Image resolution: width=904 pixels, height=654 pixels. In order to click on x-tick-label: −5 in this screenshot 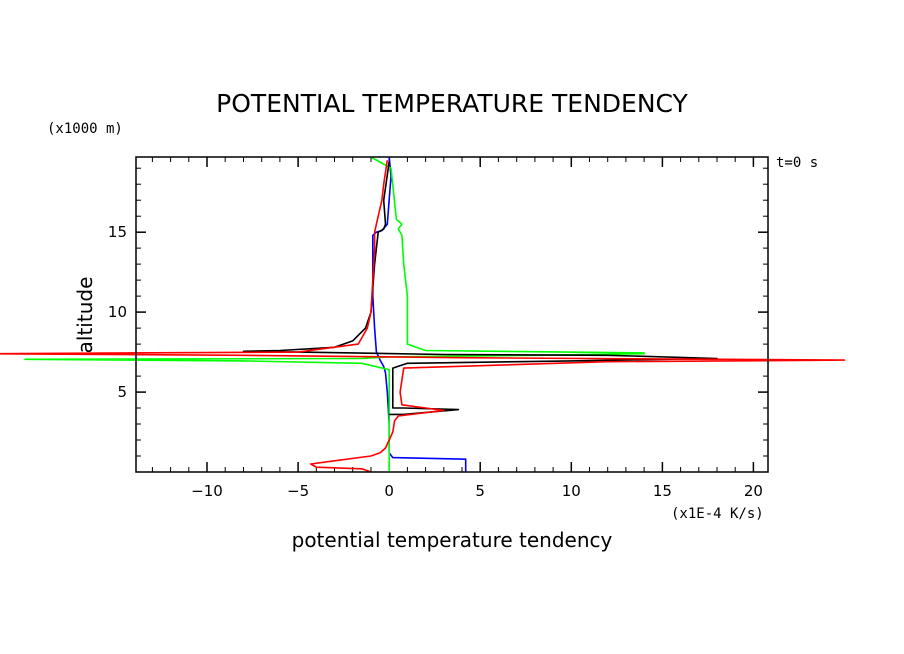, I will do `click(298, 491)`.